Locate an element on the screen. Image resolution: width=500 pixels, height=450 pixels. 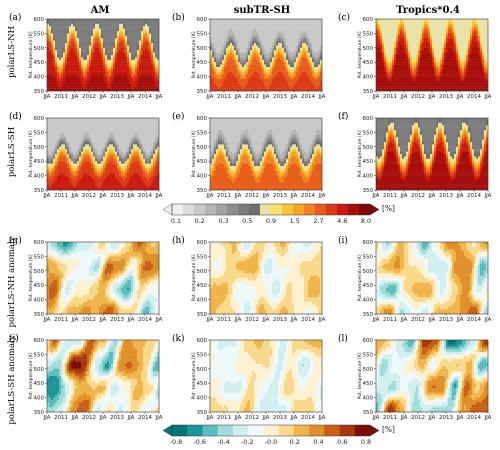
column-title-subtr-sh: subTR-SH is located at coordinates (262, 10).